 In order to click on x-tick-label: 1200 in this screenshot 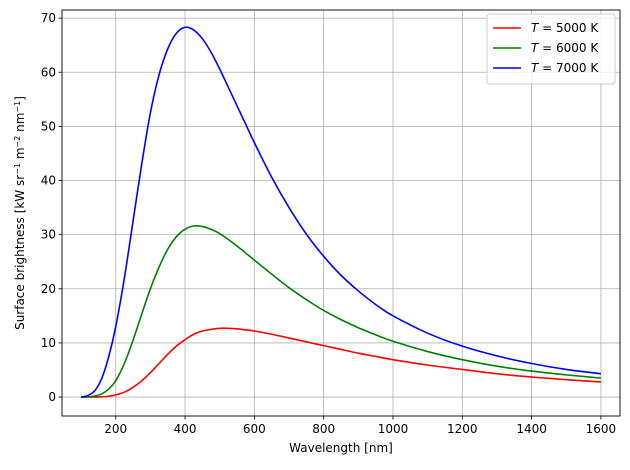, I will do `click(462, 429)`.